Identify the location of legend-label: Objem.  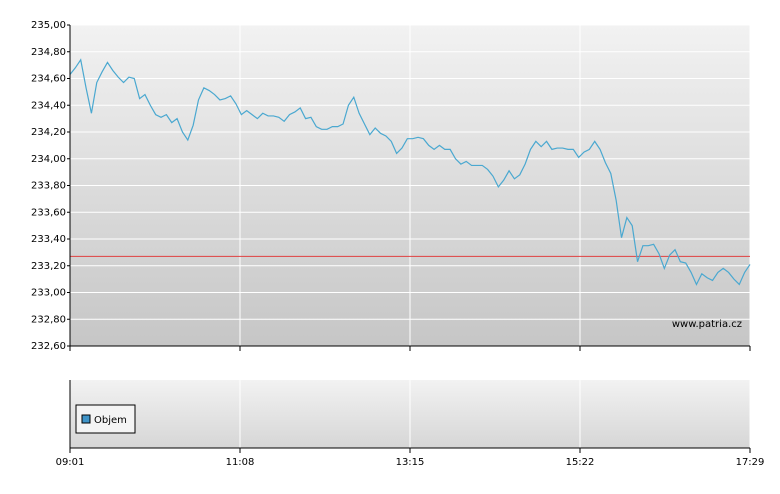
(110, 420).